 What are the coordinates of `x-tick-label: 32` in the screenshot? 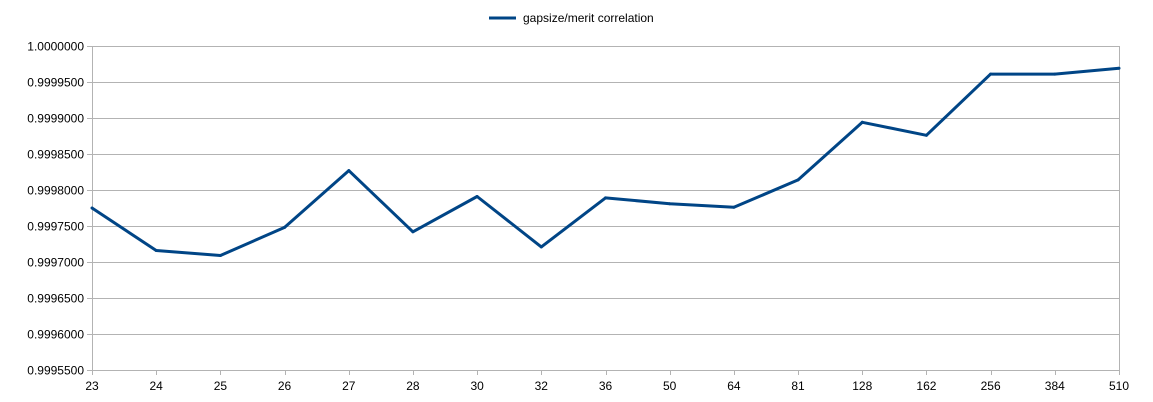 It's located at (542, 386).